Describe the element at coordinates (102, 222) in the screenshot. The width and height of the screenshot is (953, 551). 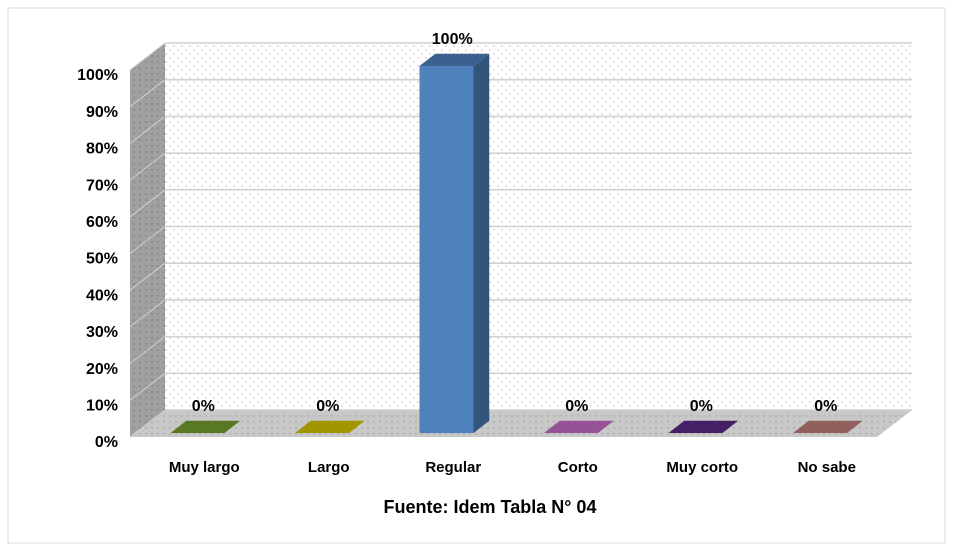
I see `y-tick-label: 60%` at that location.